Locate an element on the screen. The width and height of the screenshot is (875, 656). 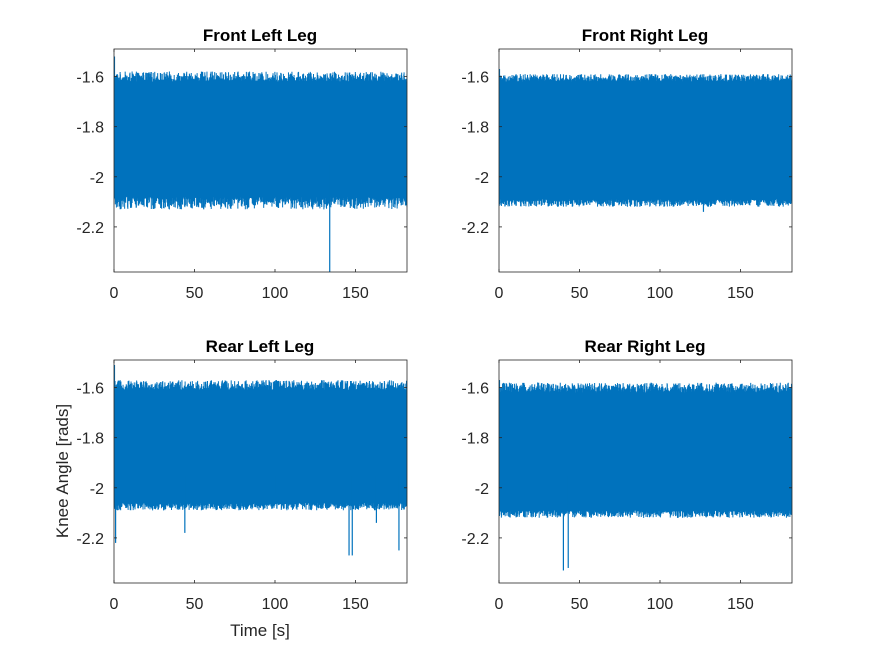
panel-title: Front Left Leg is located at coordinates (260, 35).